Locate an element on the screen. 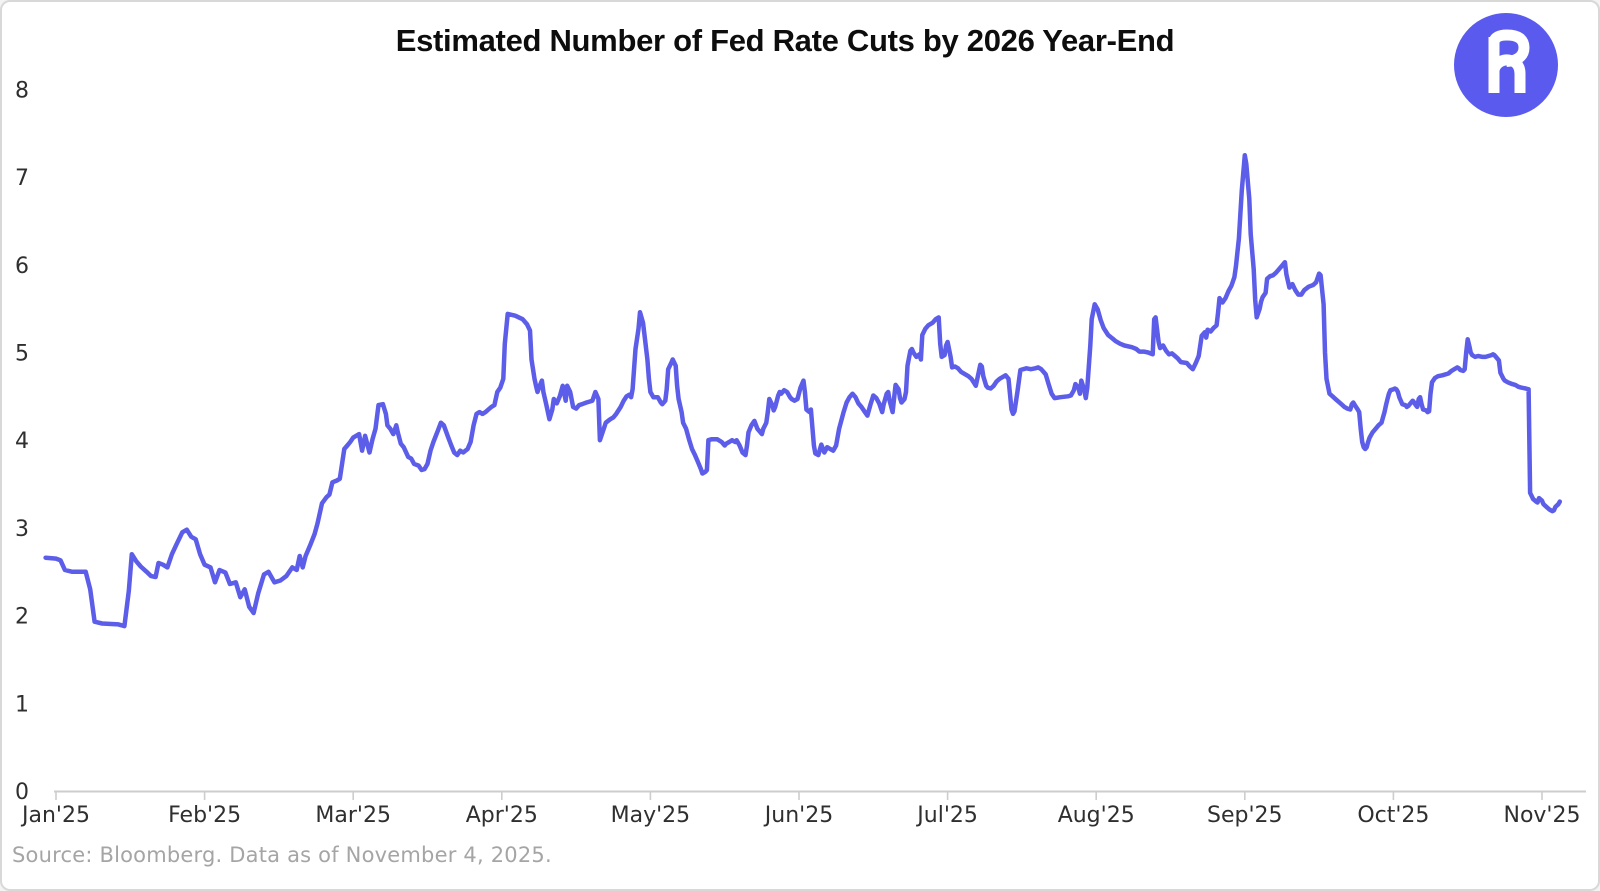 This screenshot has width=1600, height=891. x-axis-tick-label: Apr'25 is located at coordinates (502, 815).